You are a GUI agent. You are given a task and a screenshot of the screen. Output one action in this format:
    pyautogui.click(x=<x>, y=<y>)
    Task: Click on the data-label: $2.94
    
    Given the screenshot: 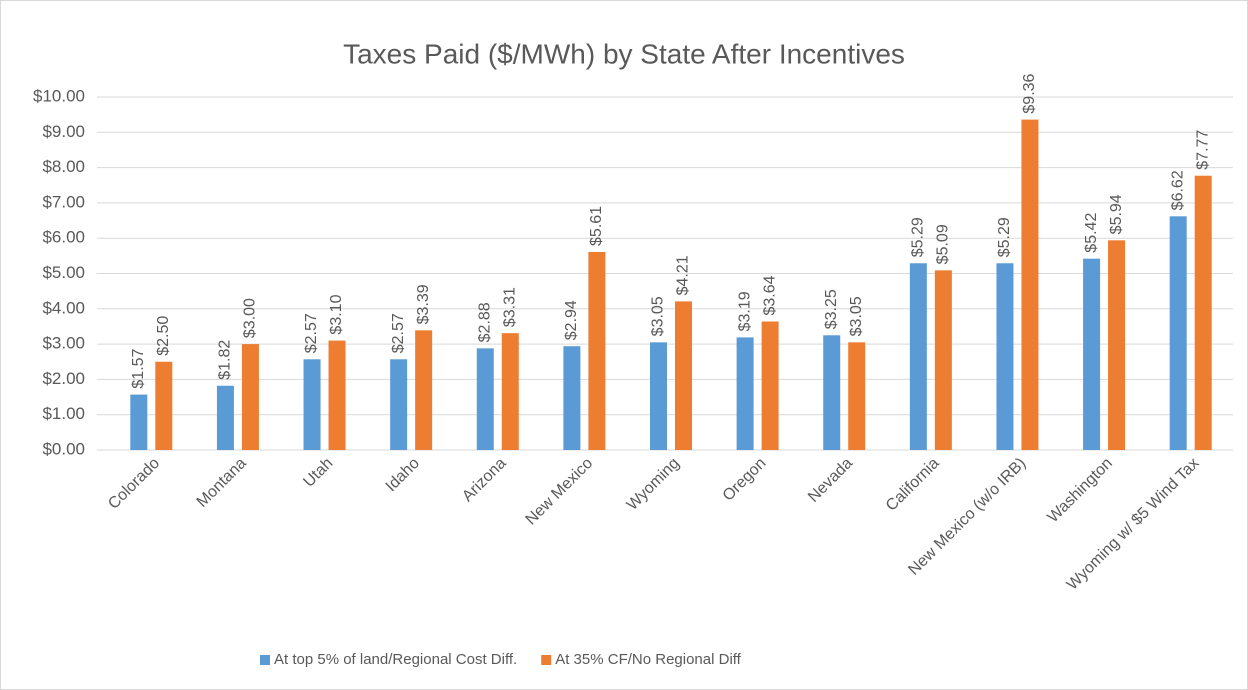 What is the action you would take?
    pyautogui.click(x=571, y=320)
    